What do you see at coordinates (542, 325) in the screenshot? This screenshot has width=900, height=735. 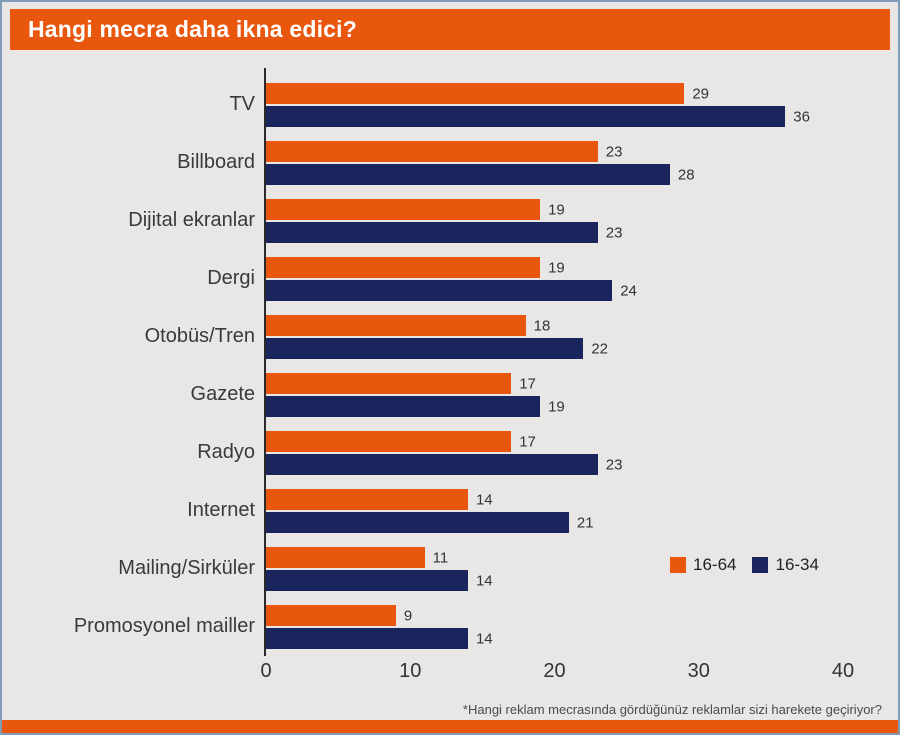 I see `value-label: 18` at bounding box center [542, 325].